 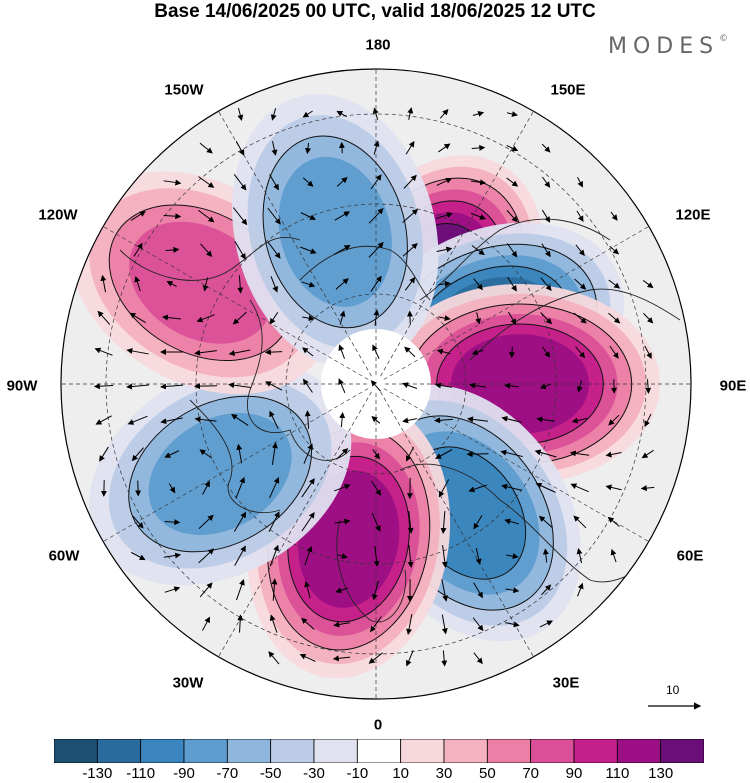 I want to click on colorbar-tick-label: 90, so click(x=574, y=773).